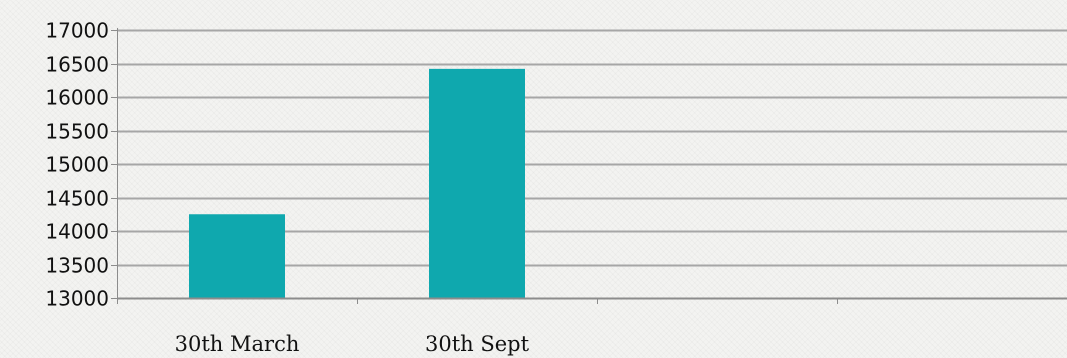 The width and height of the screenshot is (1067, 358). I want to click on y-tick-label: 15000, so click(77, 165).